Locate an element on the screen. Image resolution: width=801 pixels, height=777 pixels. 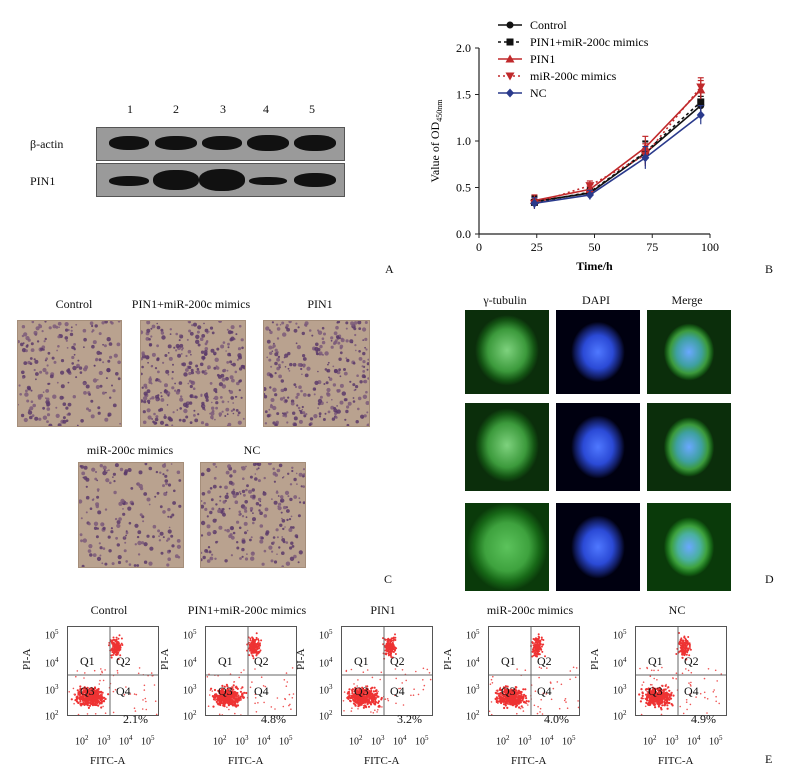
micro-title: PIN1 is located at coordinates (320, 304).